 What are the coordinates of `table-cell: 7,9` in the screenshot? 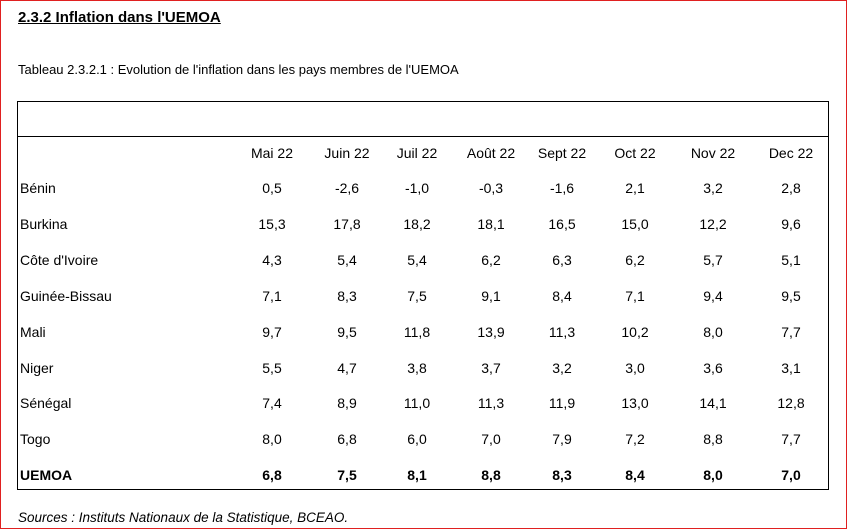 It's located at (562, 439).